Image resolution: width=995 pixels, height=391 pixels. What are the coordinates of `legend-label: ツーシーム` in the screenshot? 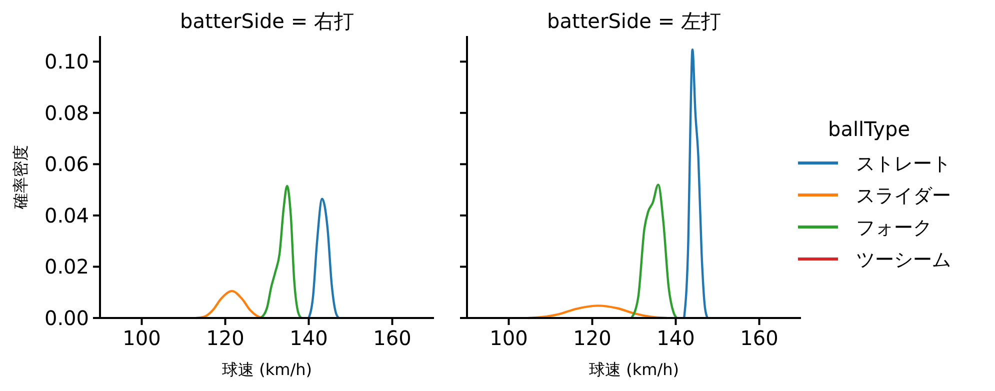 It's located at (903, 260).